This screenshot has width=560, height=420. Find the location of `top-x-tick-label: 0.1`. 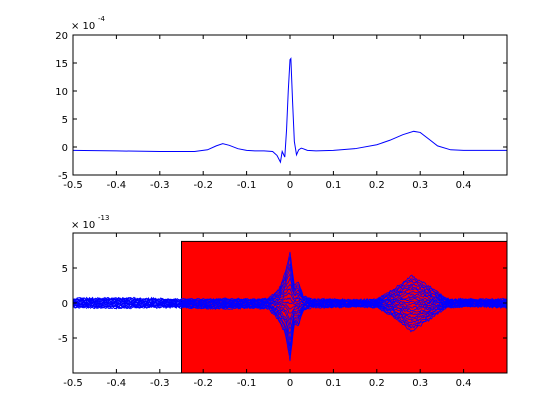

top-x-tick-label: 0.1 is located at coordinates (333, 185).